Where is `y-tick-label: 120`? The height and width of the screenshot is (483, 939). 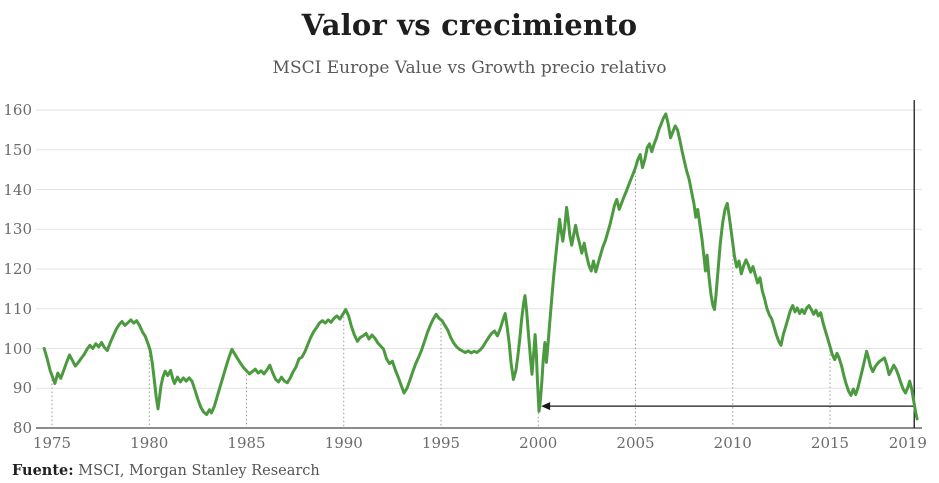
y-tick-label: 120 is located at coordinates (17, 269).